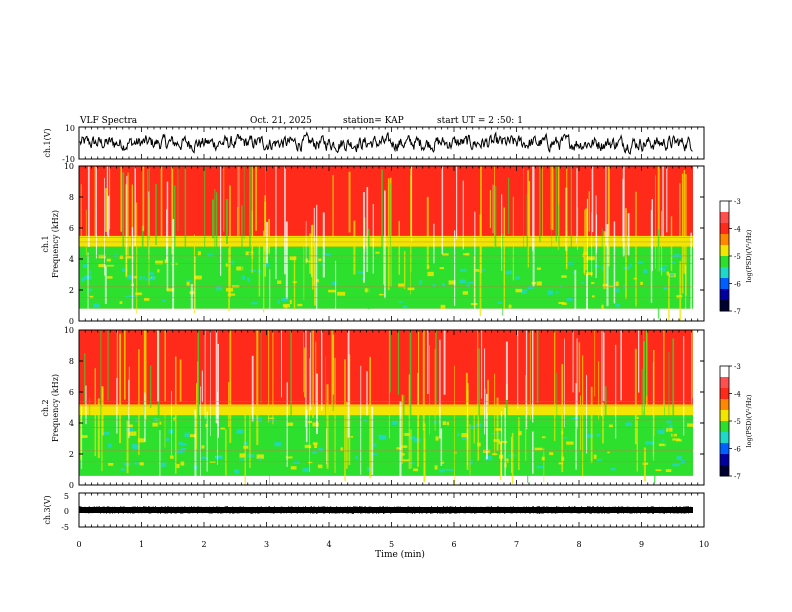  I want to click on ch1-ytick-bottom: -10, so click(68, 159).